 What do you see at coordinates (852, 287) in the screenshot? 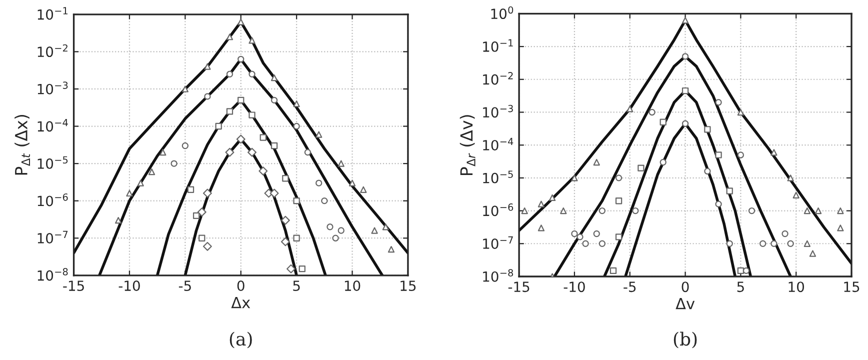
I see `x-tick-label: 15` at bounding box center [852, 287].